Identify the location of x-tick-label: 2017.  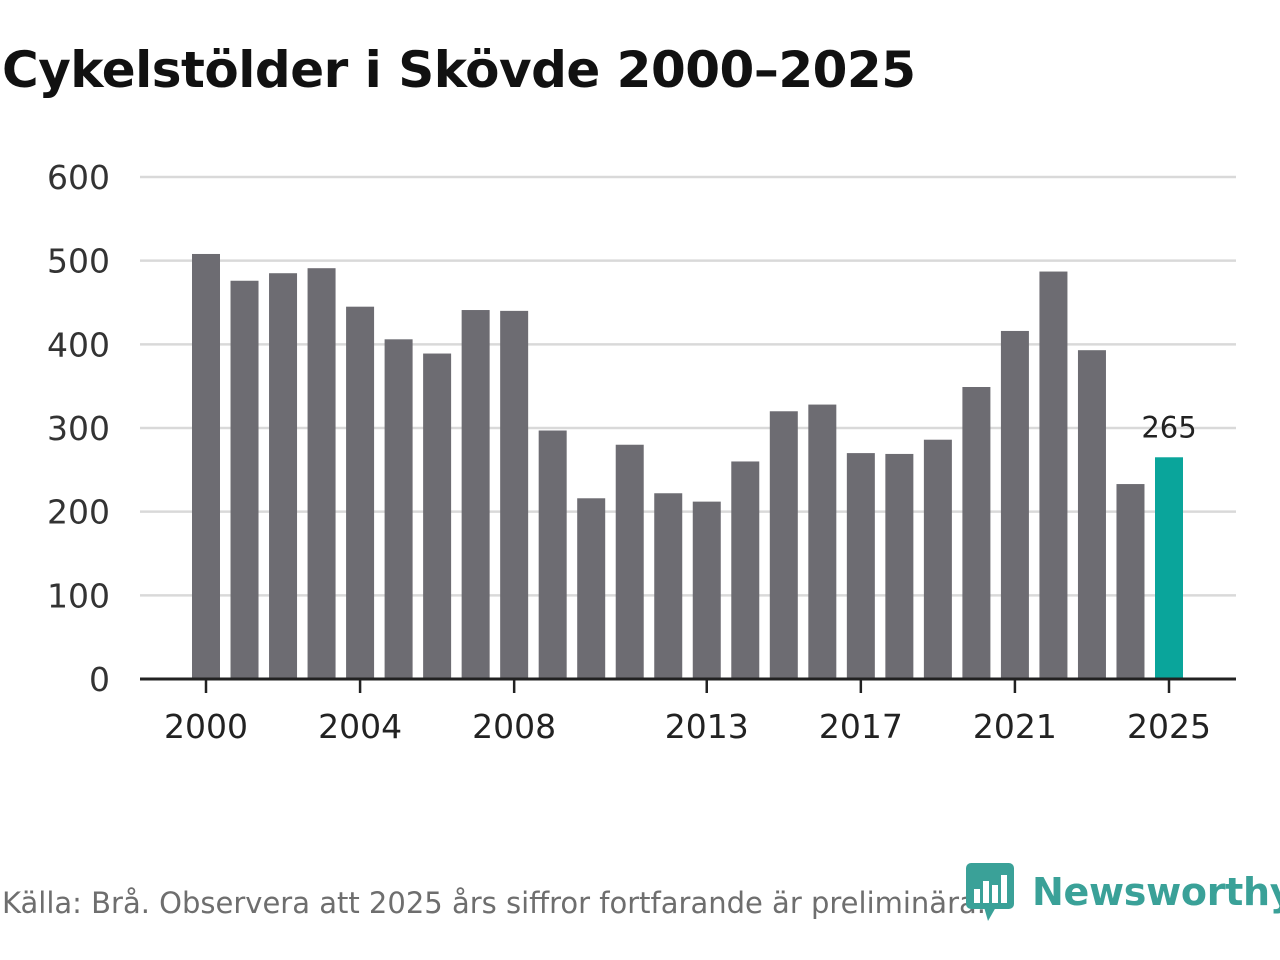
(861, 726).